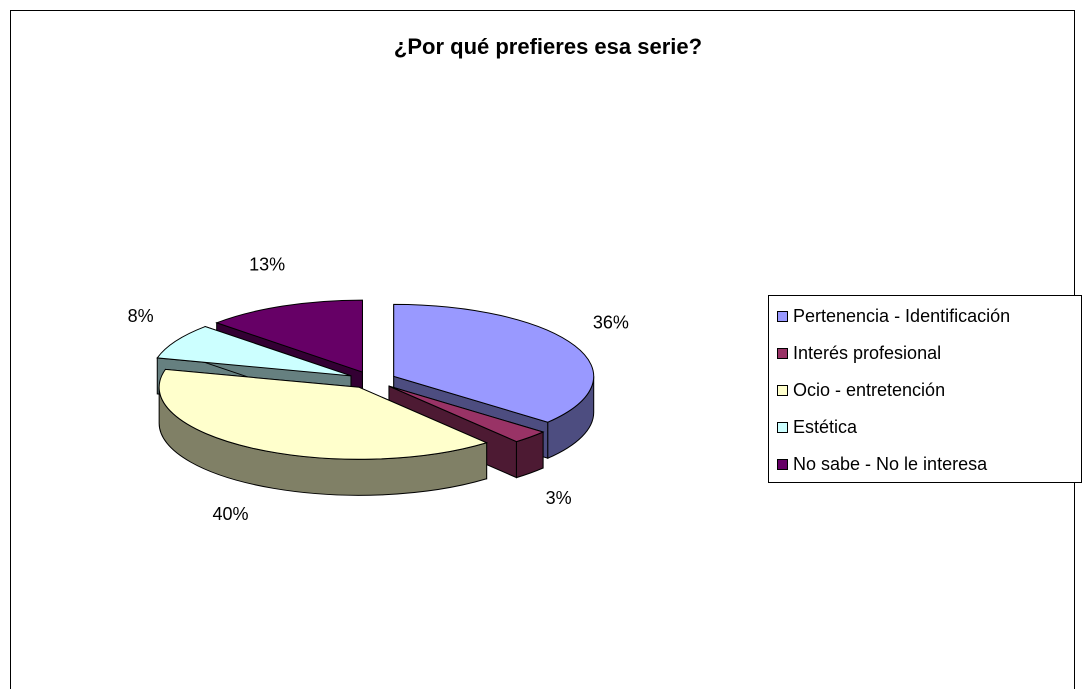 The width and height of the screenshot is (1086, 689). What do you see at coordinates (141, 316) in the screenshot?
I see `data-label: 8%` at bounding box center [141, 316].